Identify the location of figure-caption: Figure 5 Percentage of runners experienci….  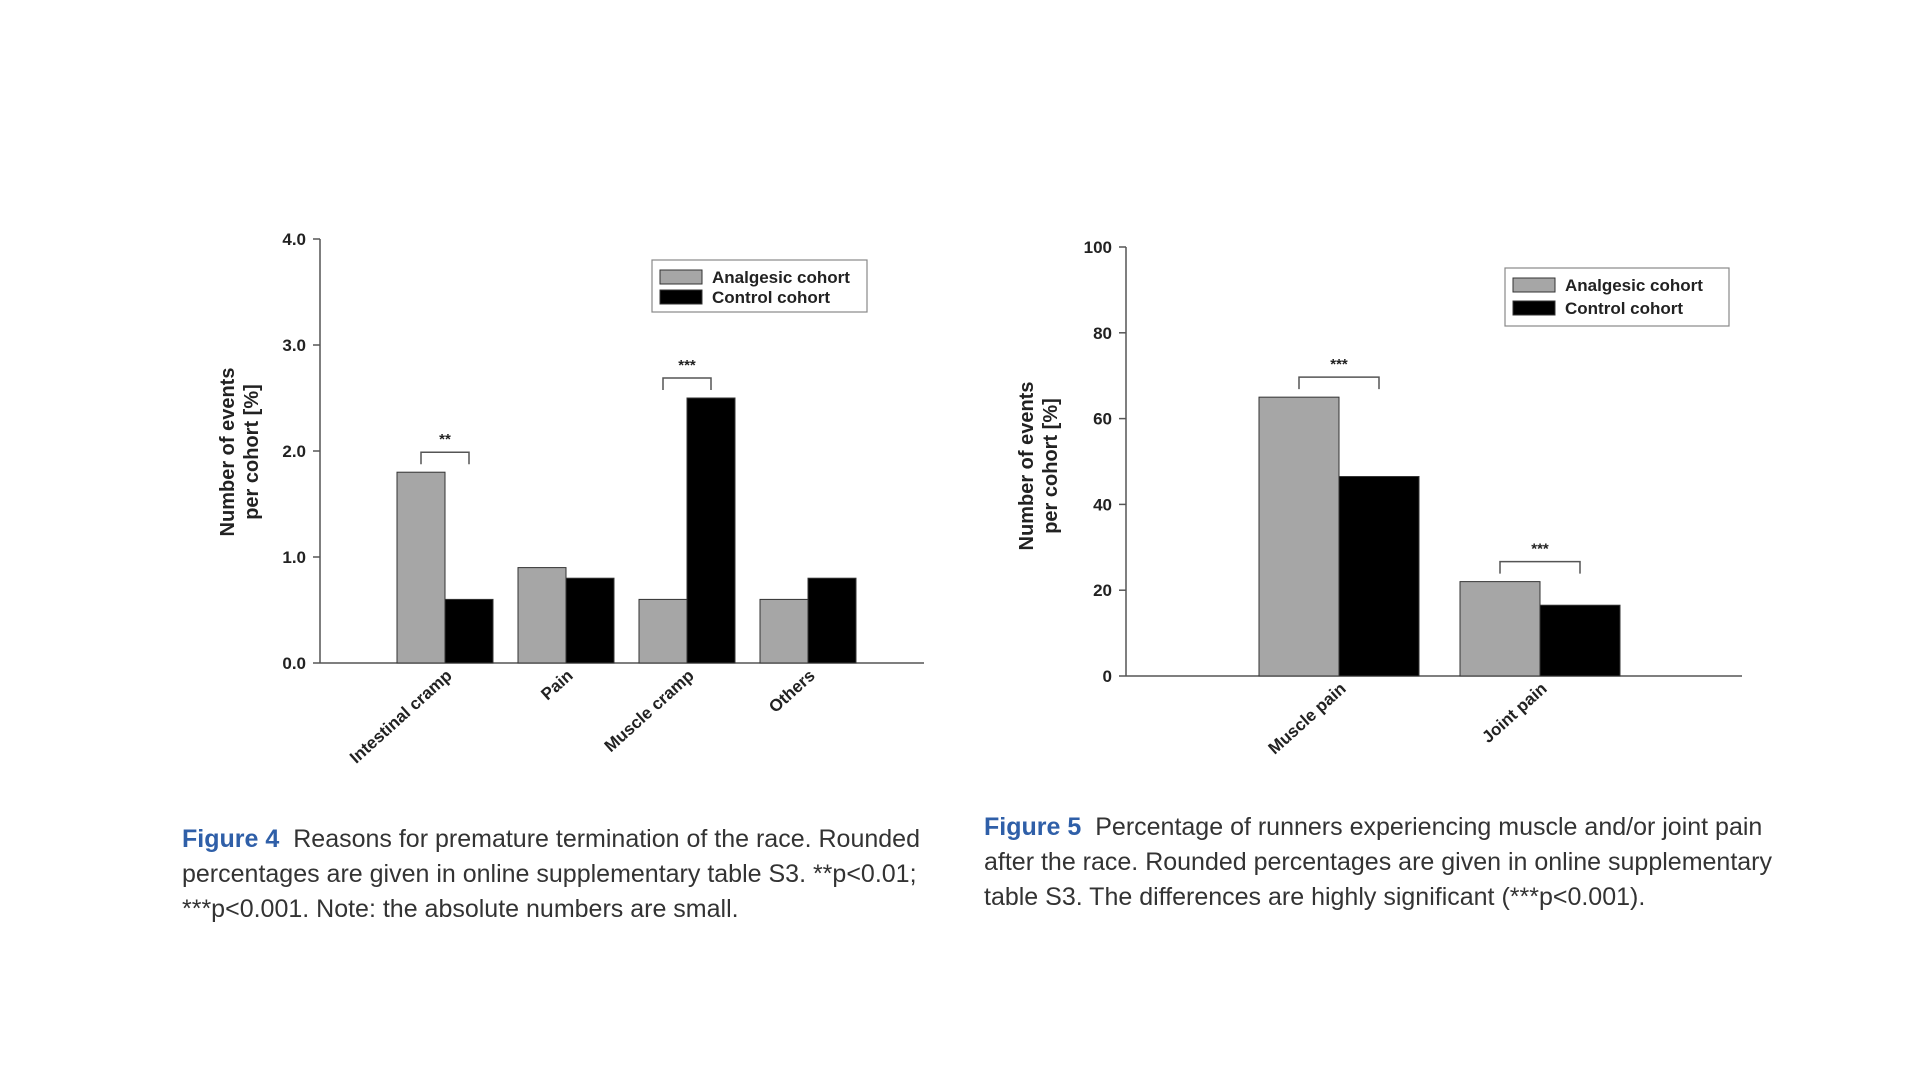
(1384, 862).